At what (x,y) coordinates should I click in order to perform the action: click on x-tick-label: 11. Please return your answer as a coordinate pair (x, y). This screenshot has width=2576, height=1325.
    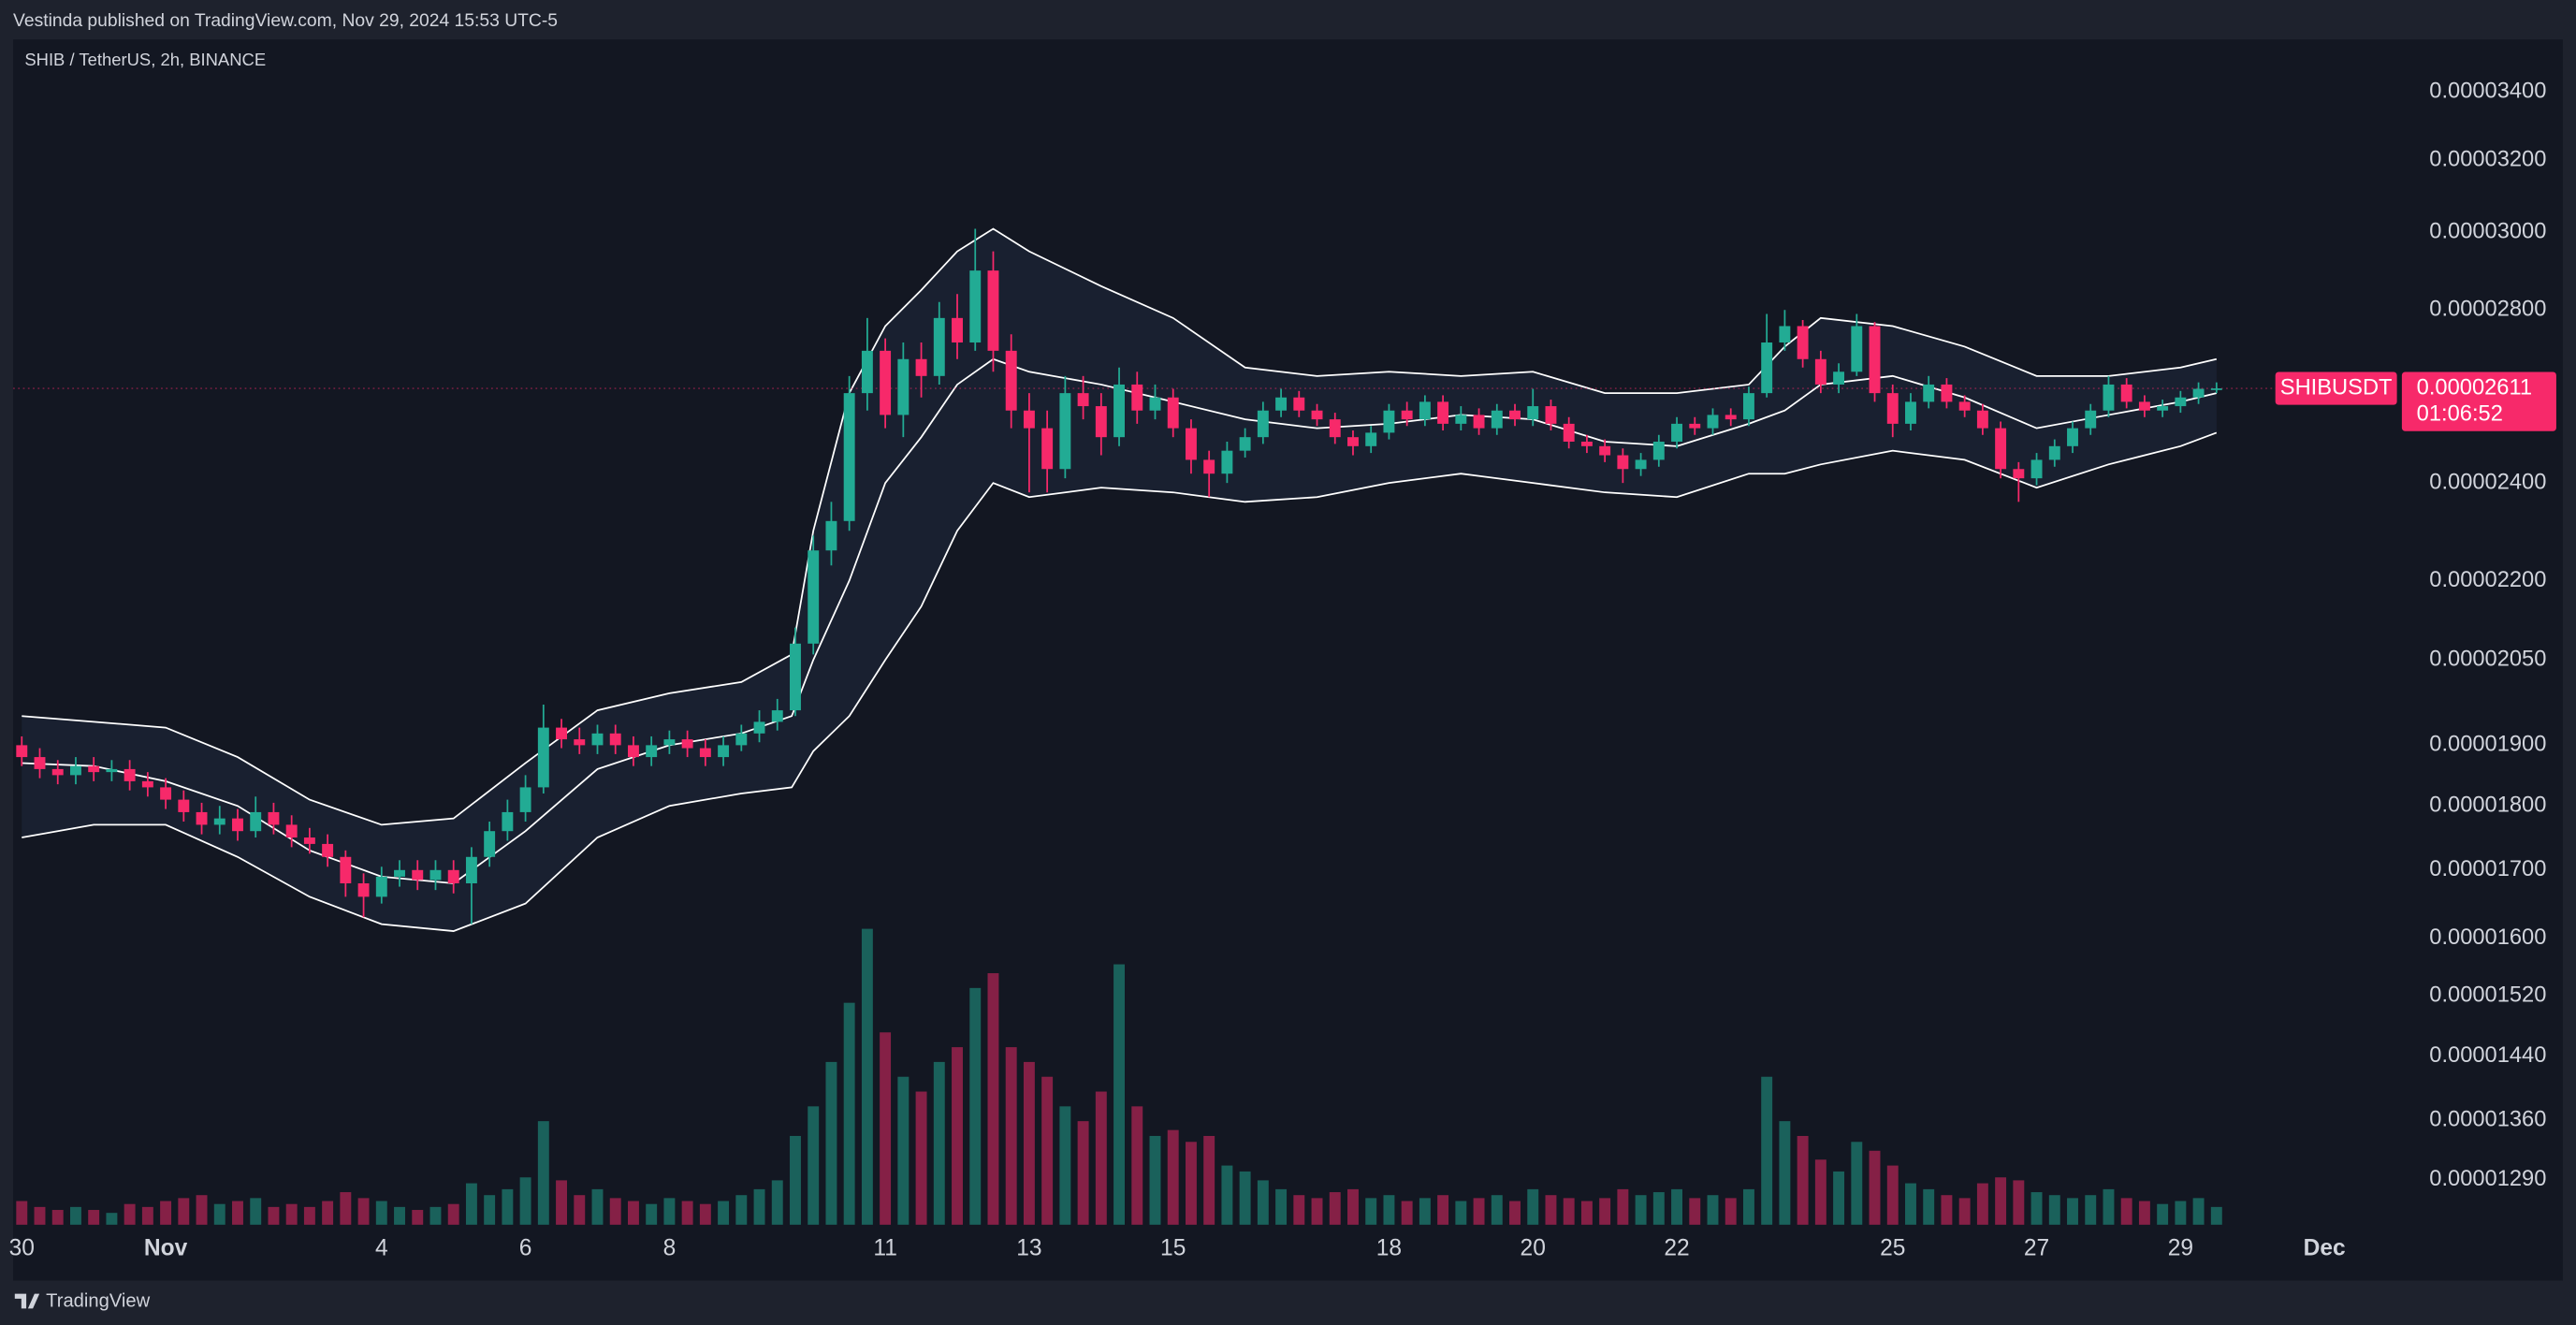
    Looking at the image, I should click on (885, 1248).